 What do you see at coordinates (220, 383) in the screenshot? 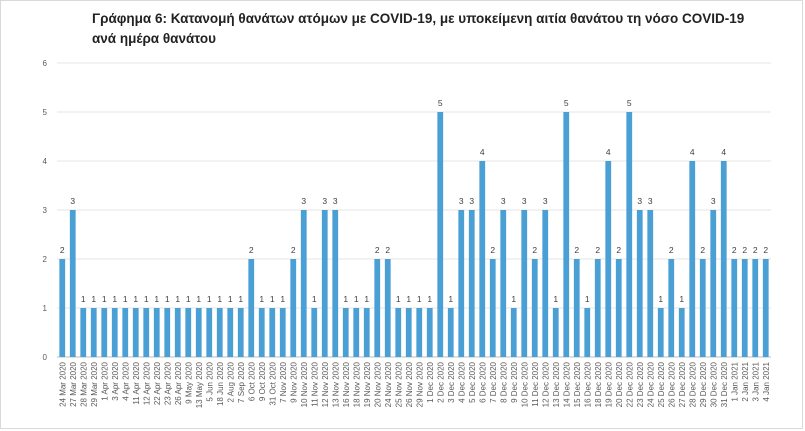
I see `x-tick-label: 18 Jun 2020` at bounding box center [220, 383].